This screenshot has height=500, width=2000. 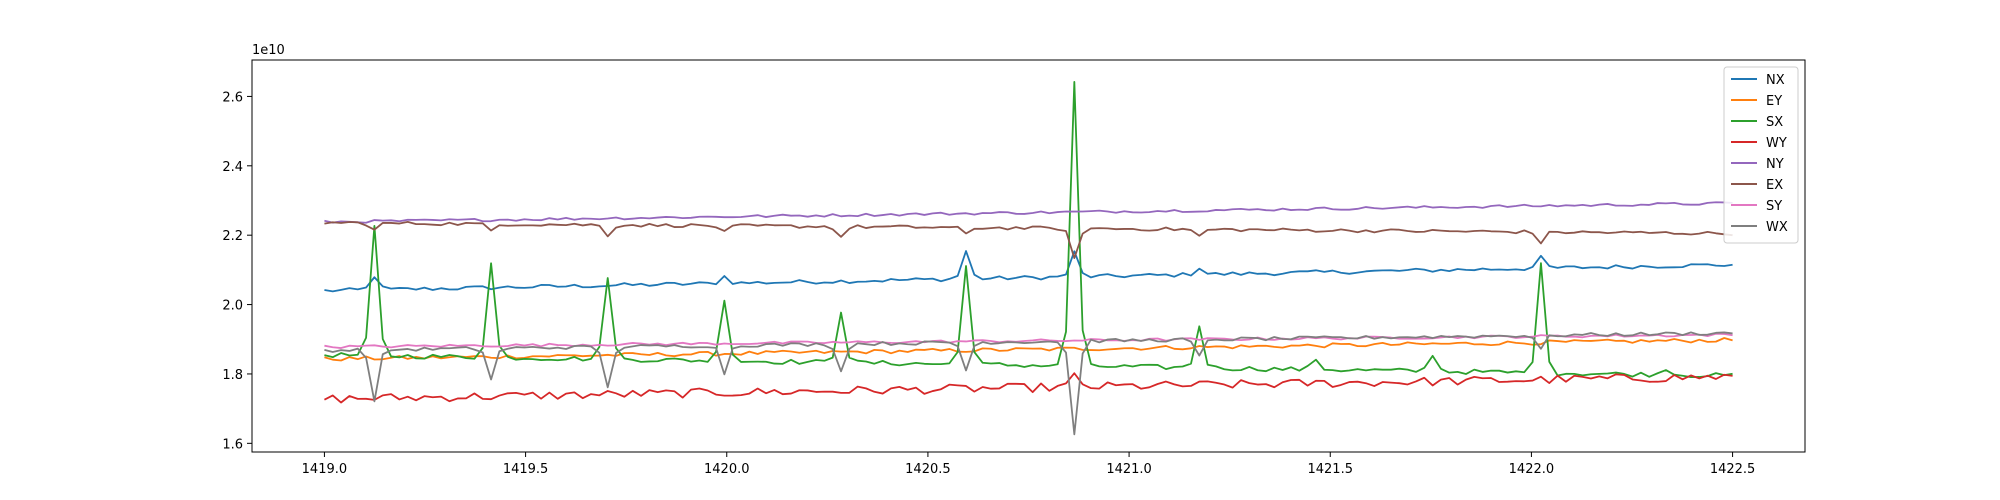 I want to click on series-line-wy, so click(x=1028, y=388).